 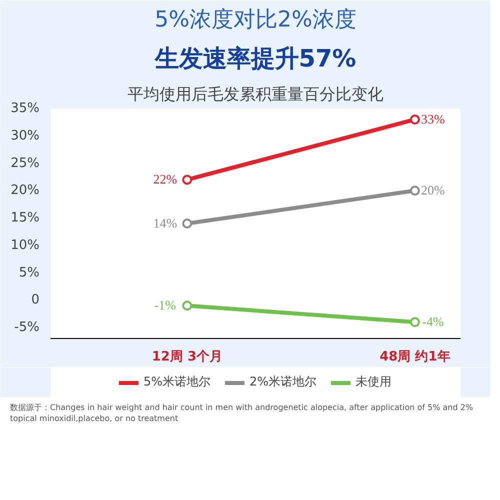 What do you see at coordinates (165, 179) in the screenshot?
I see `data-label: 22%` at bounding box center [165, 179].